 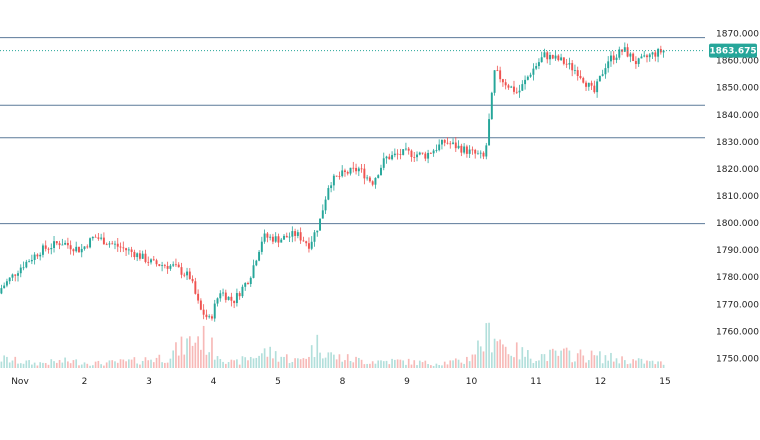 What do you see at coordinates (600, 382) in the screenshot?
I see `x-tick-label: 12` at bounding box center [600, 382].